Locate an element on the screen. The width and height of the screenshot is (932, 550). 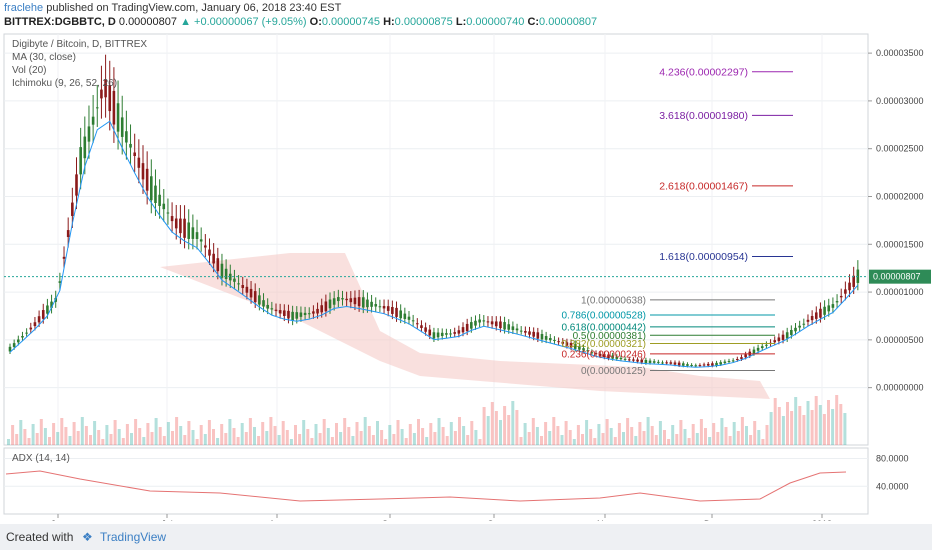
x-tick-label: Dec is located at coordinates (712, 520).